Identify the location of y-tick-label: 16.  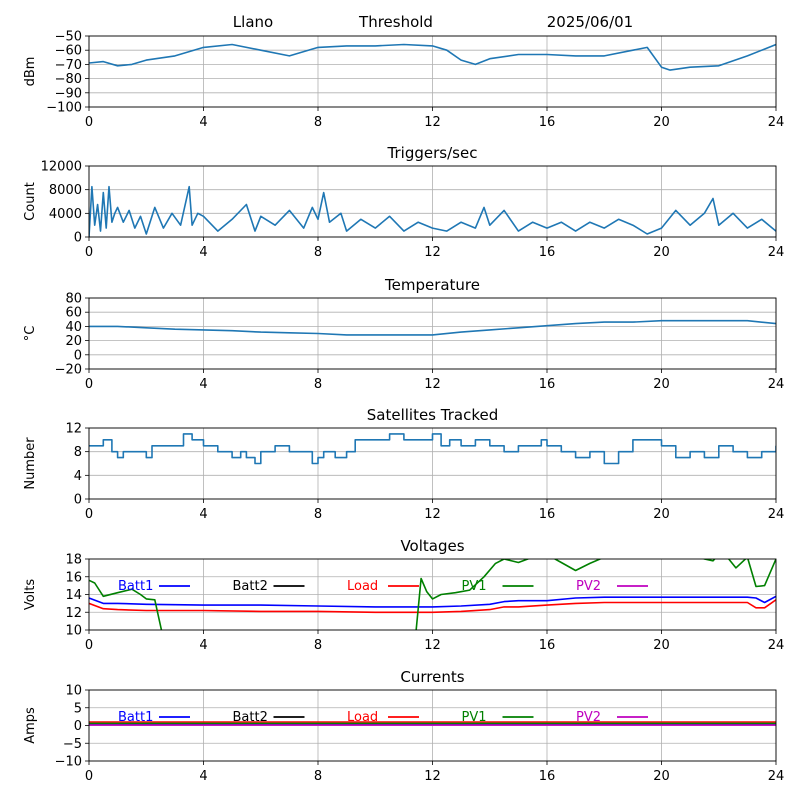
(73, 577).